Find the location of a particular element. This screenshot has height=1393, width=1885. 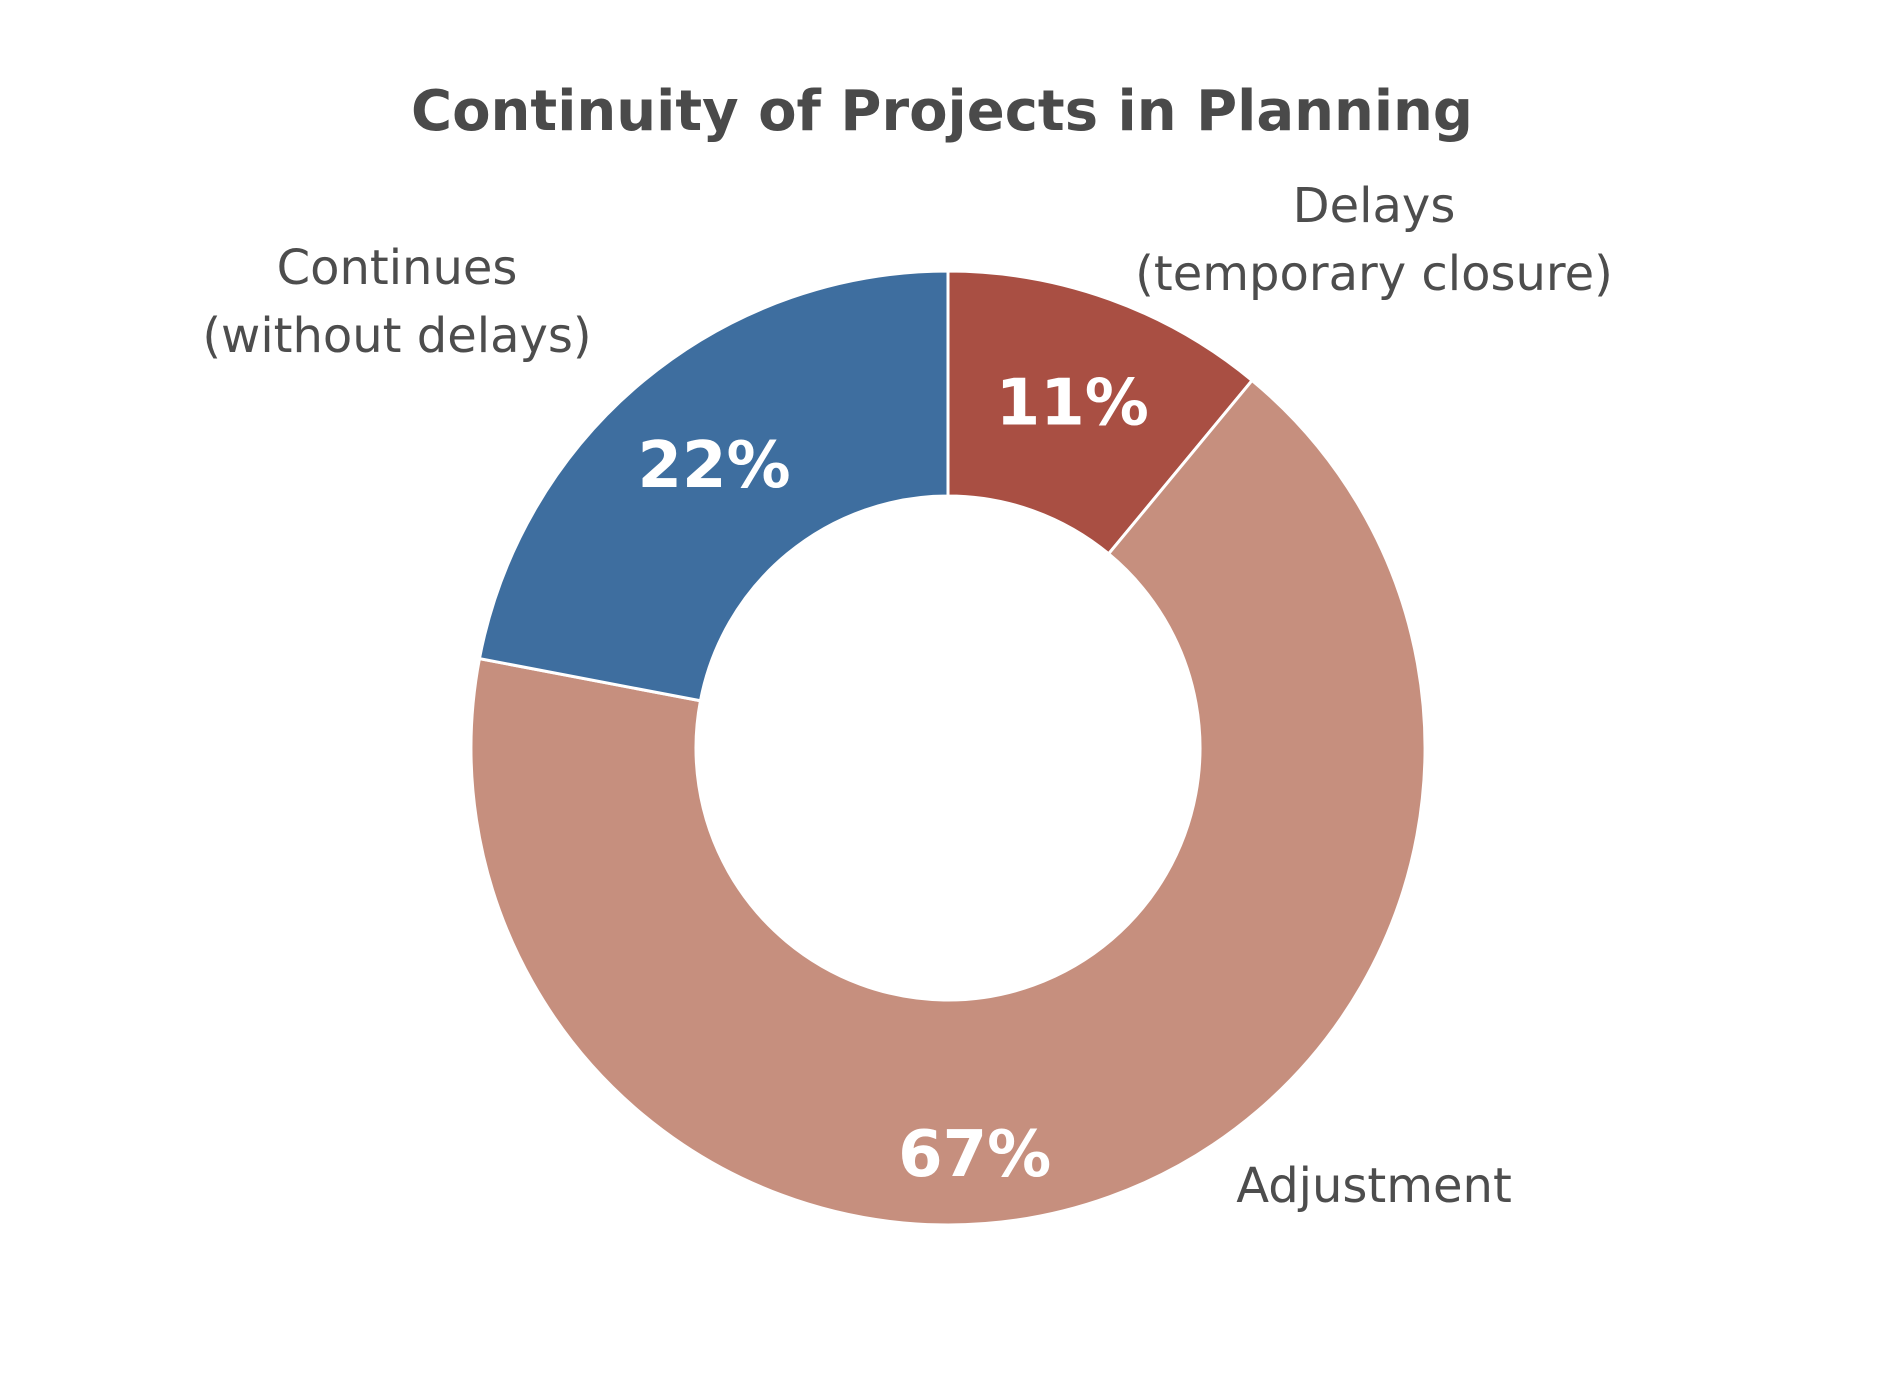

category-label-adjustment: Adjustment is located at coordinates (1374, 1186).